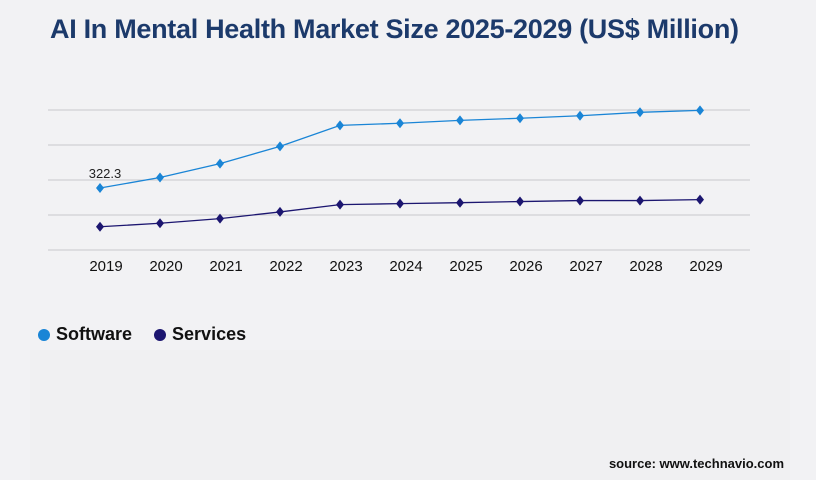 Image resolution: width=816 pixels, height=480 pixels. Describe the element at coordinates (165, 266) in the screenshot. I see `x-tick-label: 2020` at that location.